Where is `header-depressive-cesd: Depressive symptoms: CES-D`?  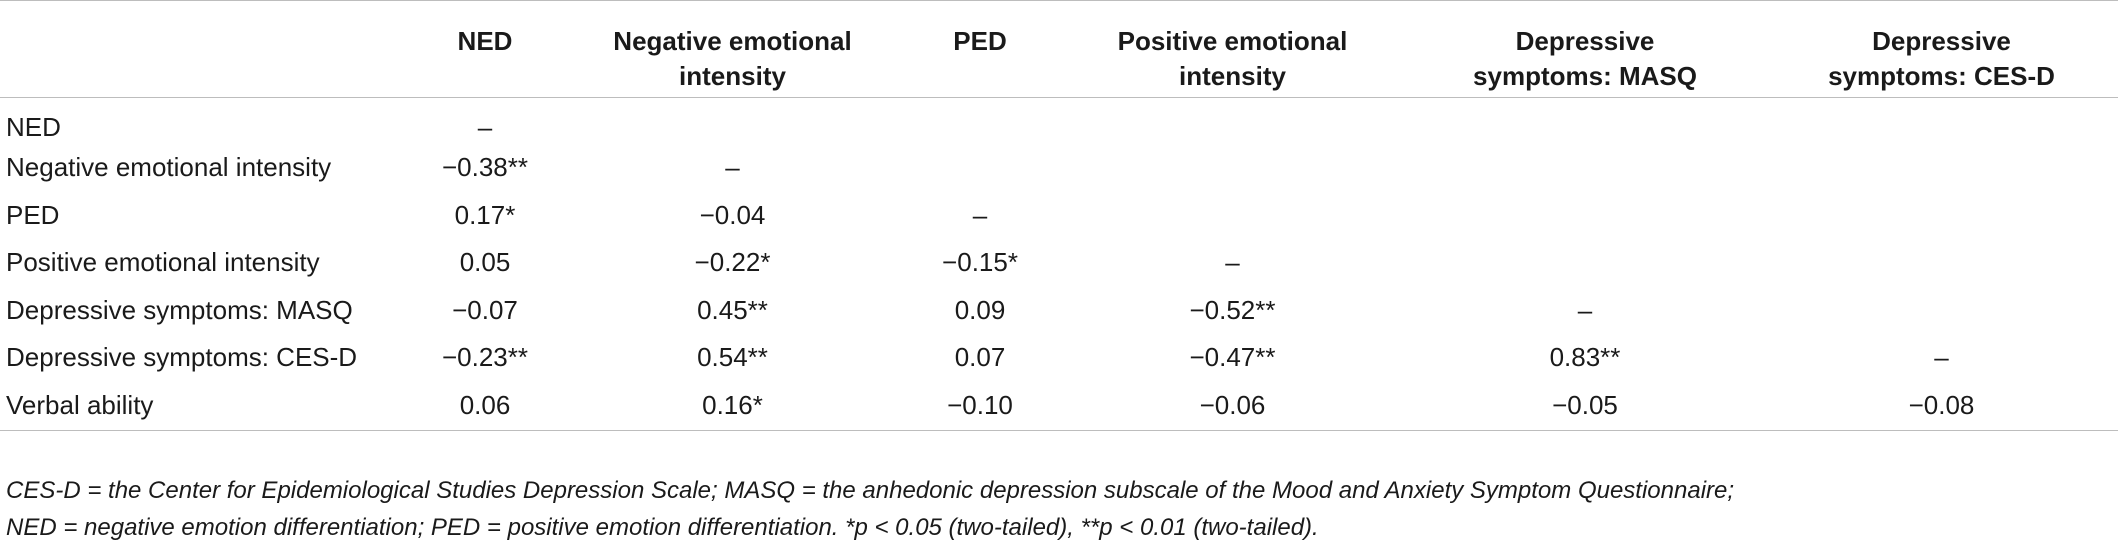 header-depressive-cesd: Depressive symptoms: CES-D is located at coordinates (1941, 49).